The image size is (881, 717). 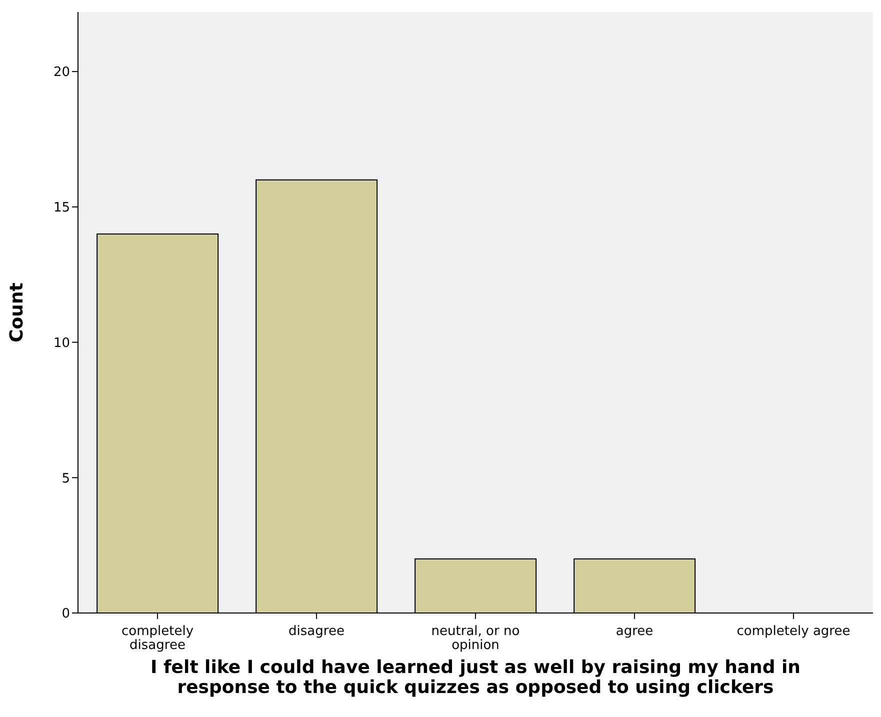 What do you see at coordinates (316, 631) in the screenshot?
I see `x-tick-label: disagree` at bounding box center [316, 631].